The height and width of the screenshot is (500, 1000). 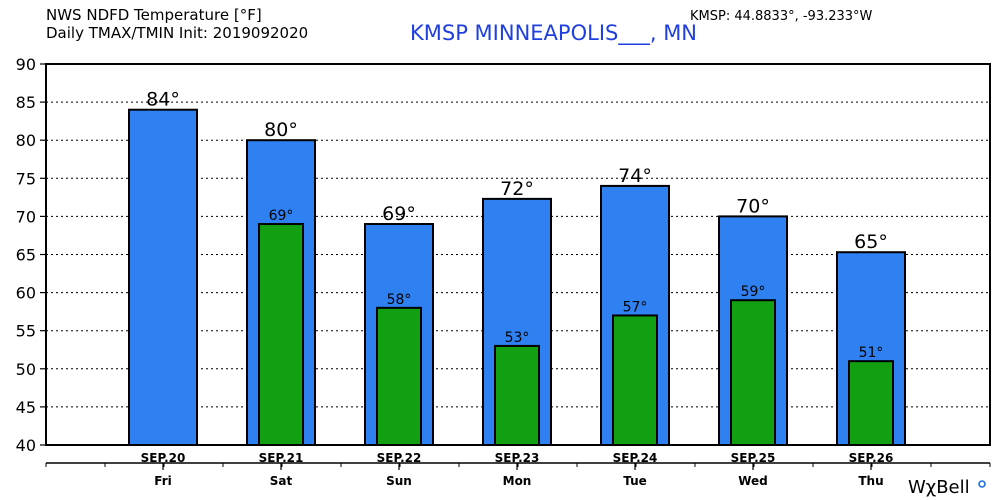 What do you see at coordinates (26, 331) in the screenshot?
I see `y-tick-label: 55` at bounding box center [26, 331].